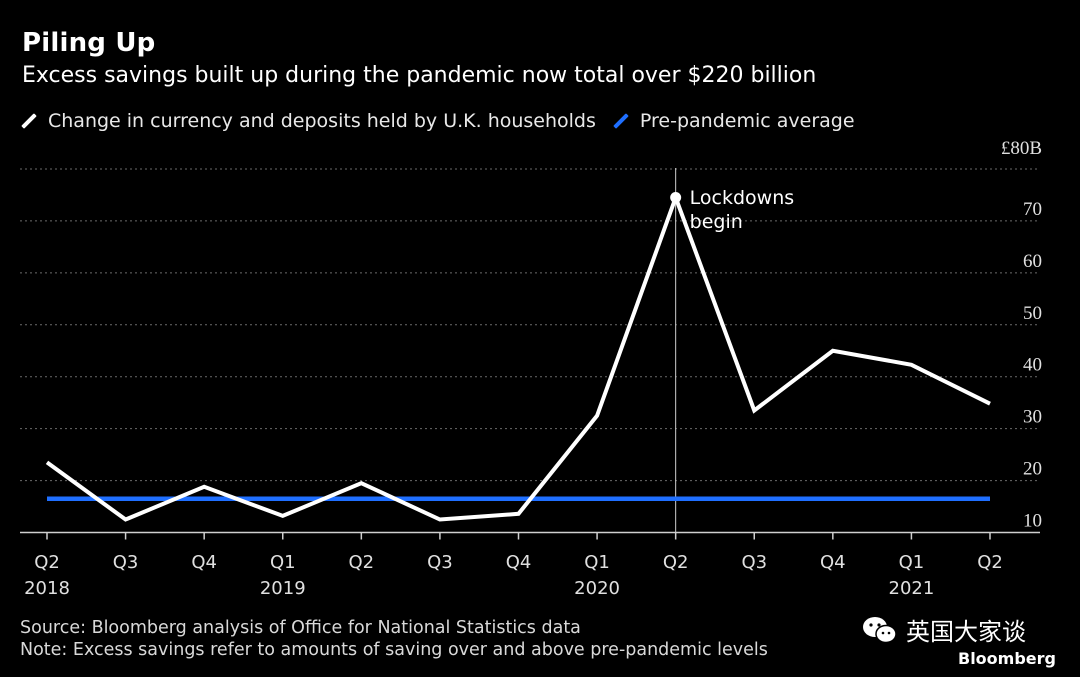 This screenshot has width=1080, height=677. I want to click on x-tick-label-3: Q1, so click(283, 562).